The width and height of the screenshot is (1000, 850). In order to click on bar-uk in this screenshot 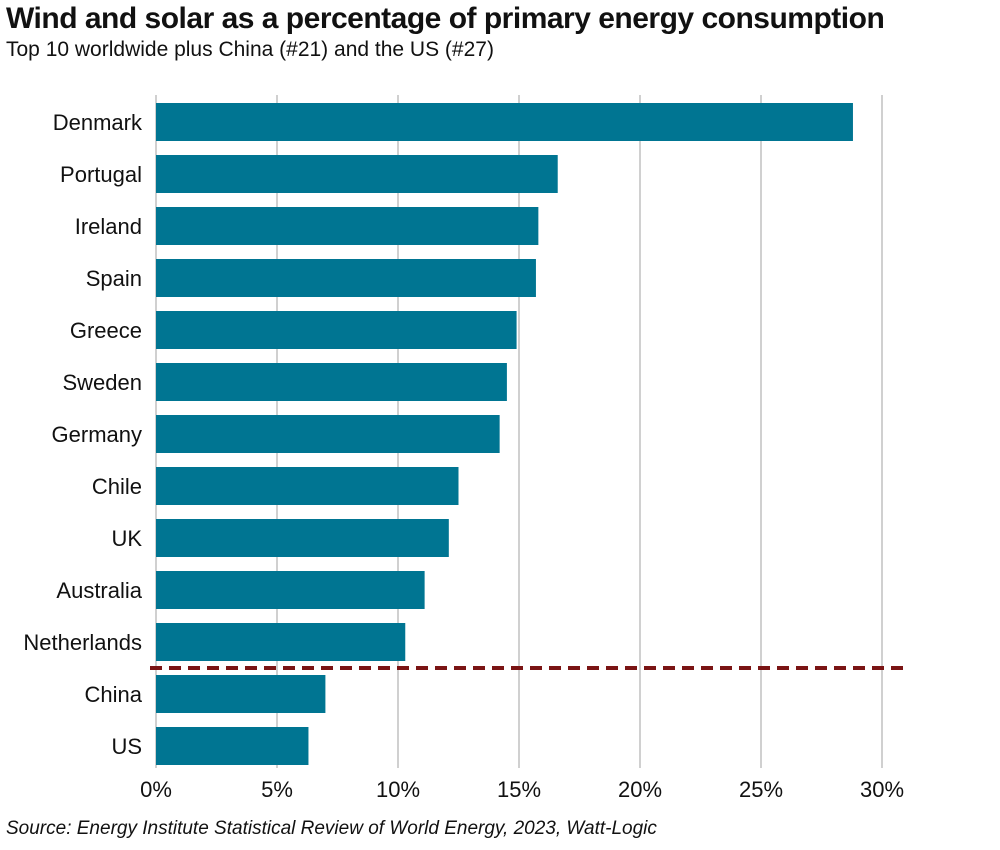, I will do `click(302, 538)`.